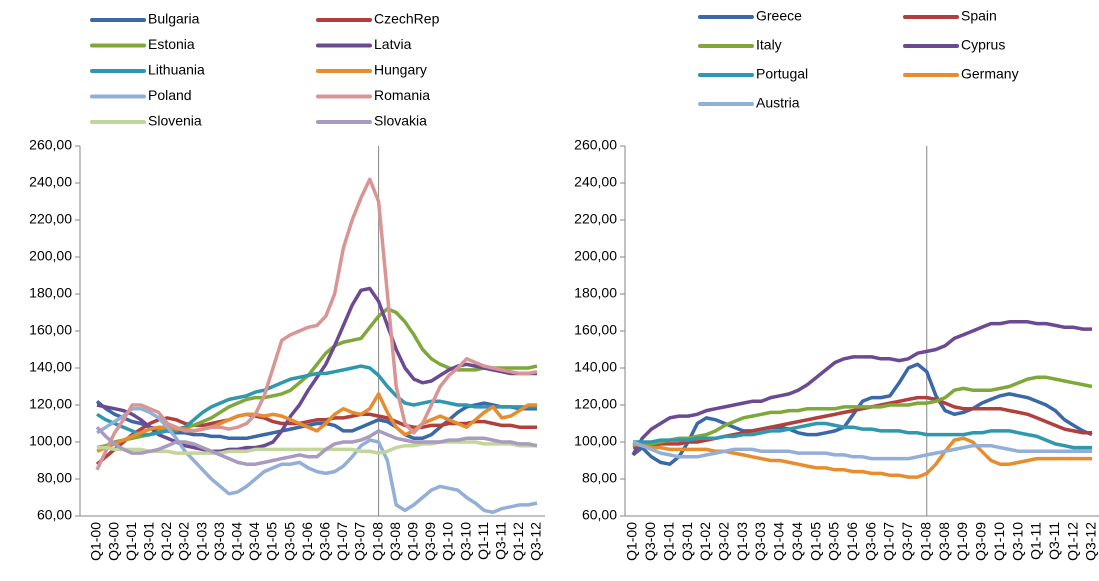  What do you see at coordinates (979, 16) in the screenshot?
I see `legend-label: Spain` at bounding box center [979, 16].